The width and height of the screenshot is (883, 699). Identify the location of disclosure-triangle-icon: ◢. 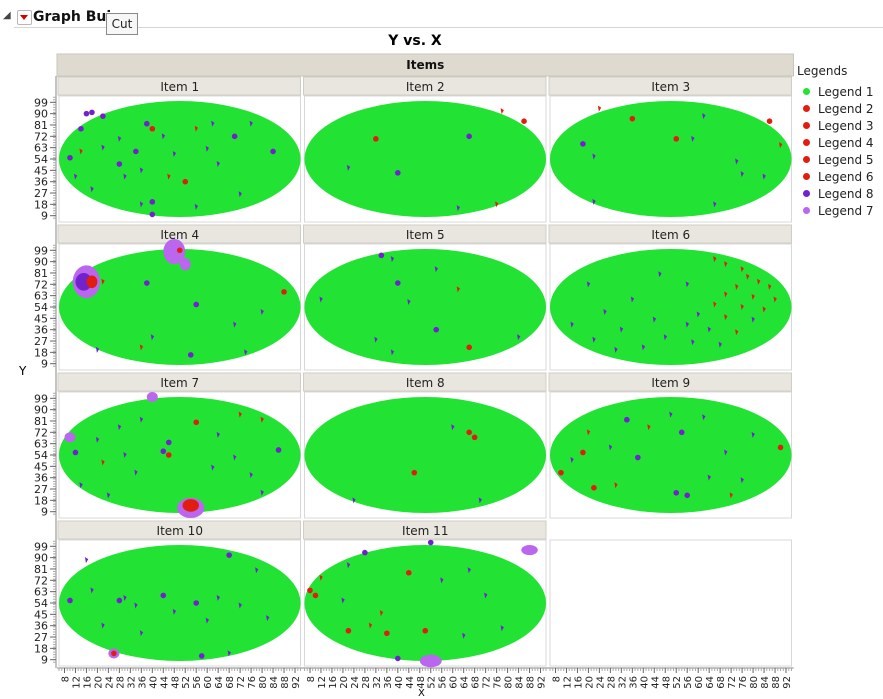
(7, 15).